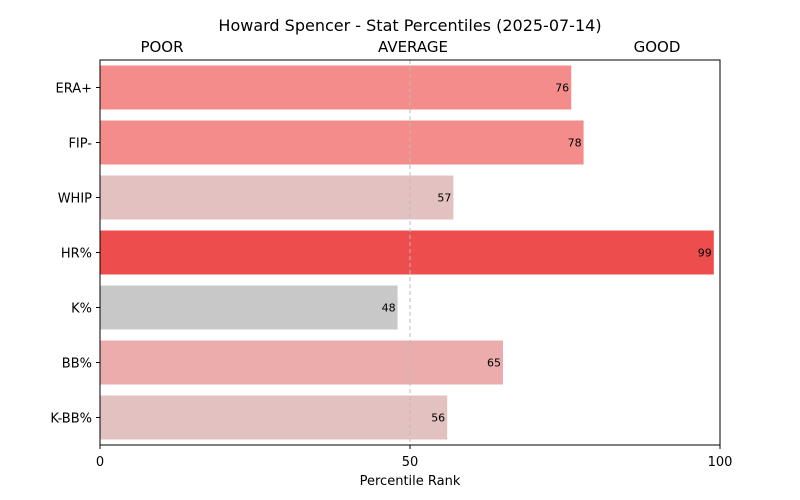 The width and height of the screenshot is (800, 500). I want to click on y-tick-label: K-BB%, so click(71, 419).